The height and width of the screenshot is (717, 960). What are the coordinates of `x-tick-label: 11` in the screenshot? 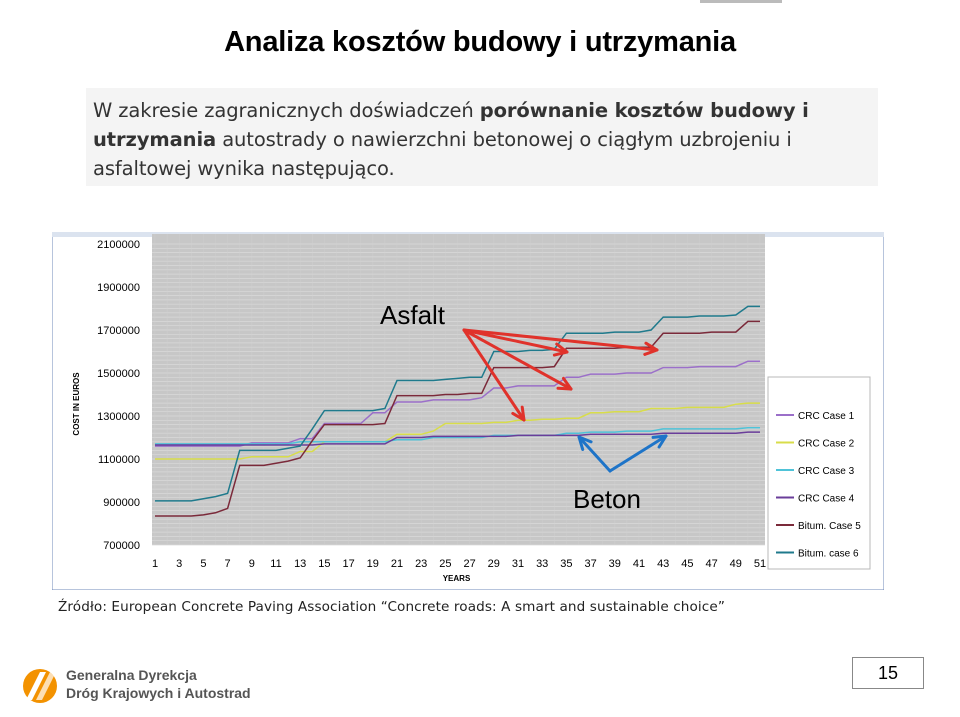 It's located at (275, 564).